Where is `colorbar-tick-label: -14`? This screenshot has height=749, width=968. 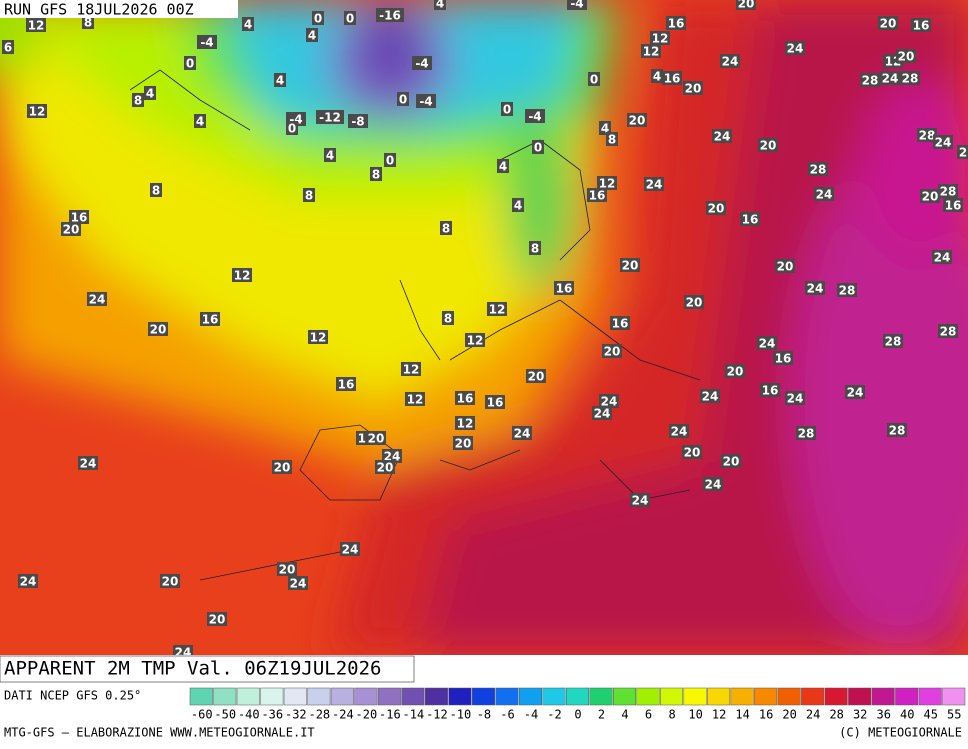
colorbar-tick-label: -14 is located at coordinates (414, 715).